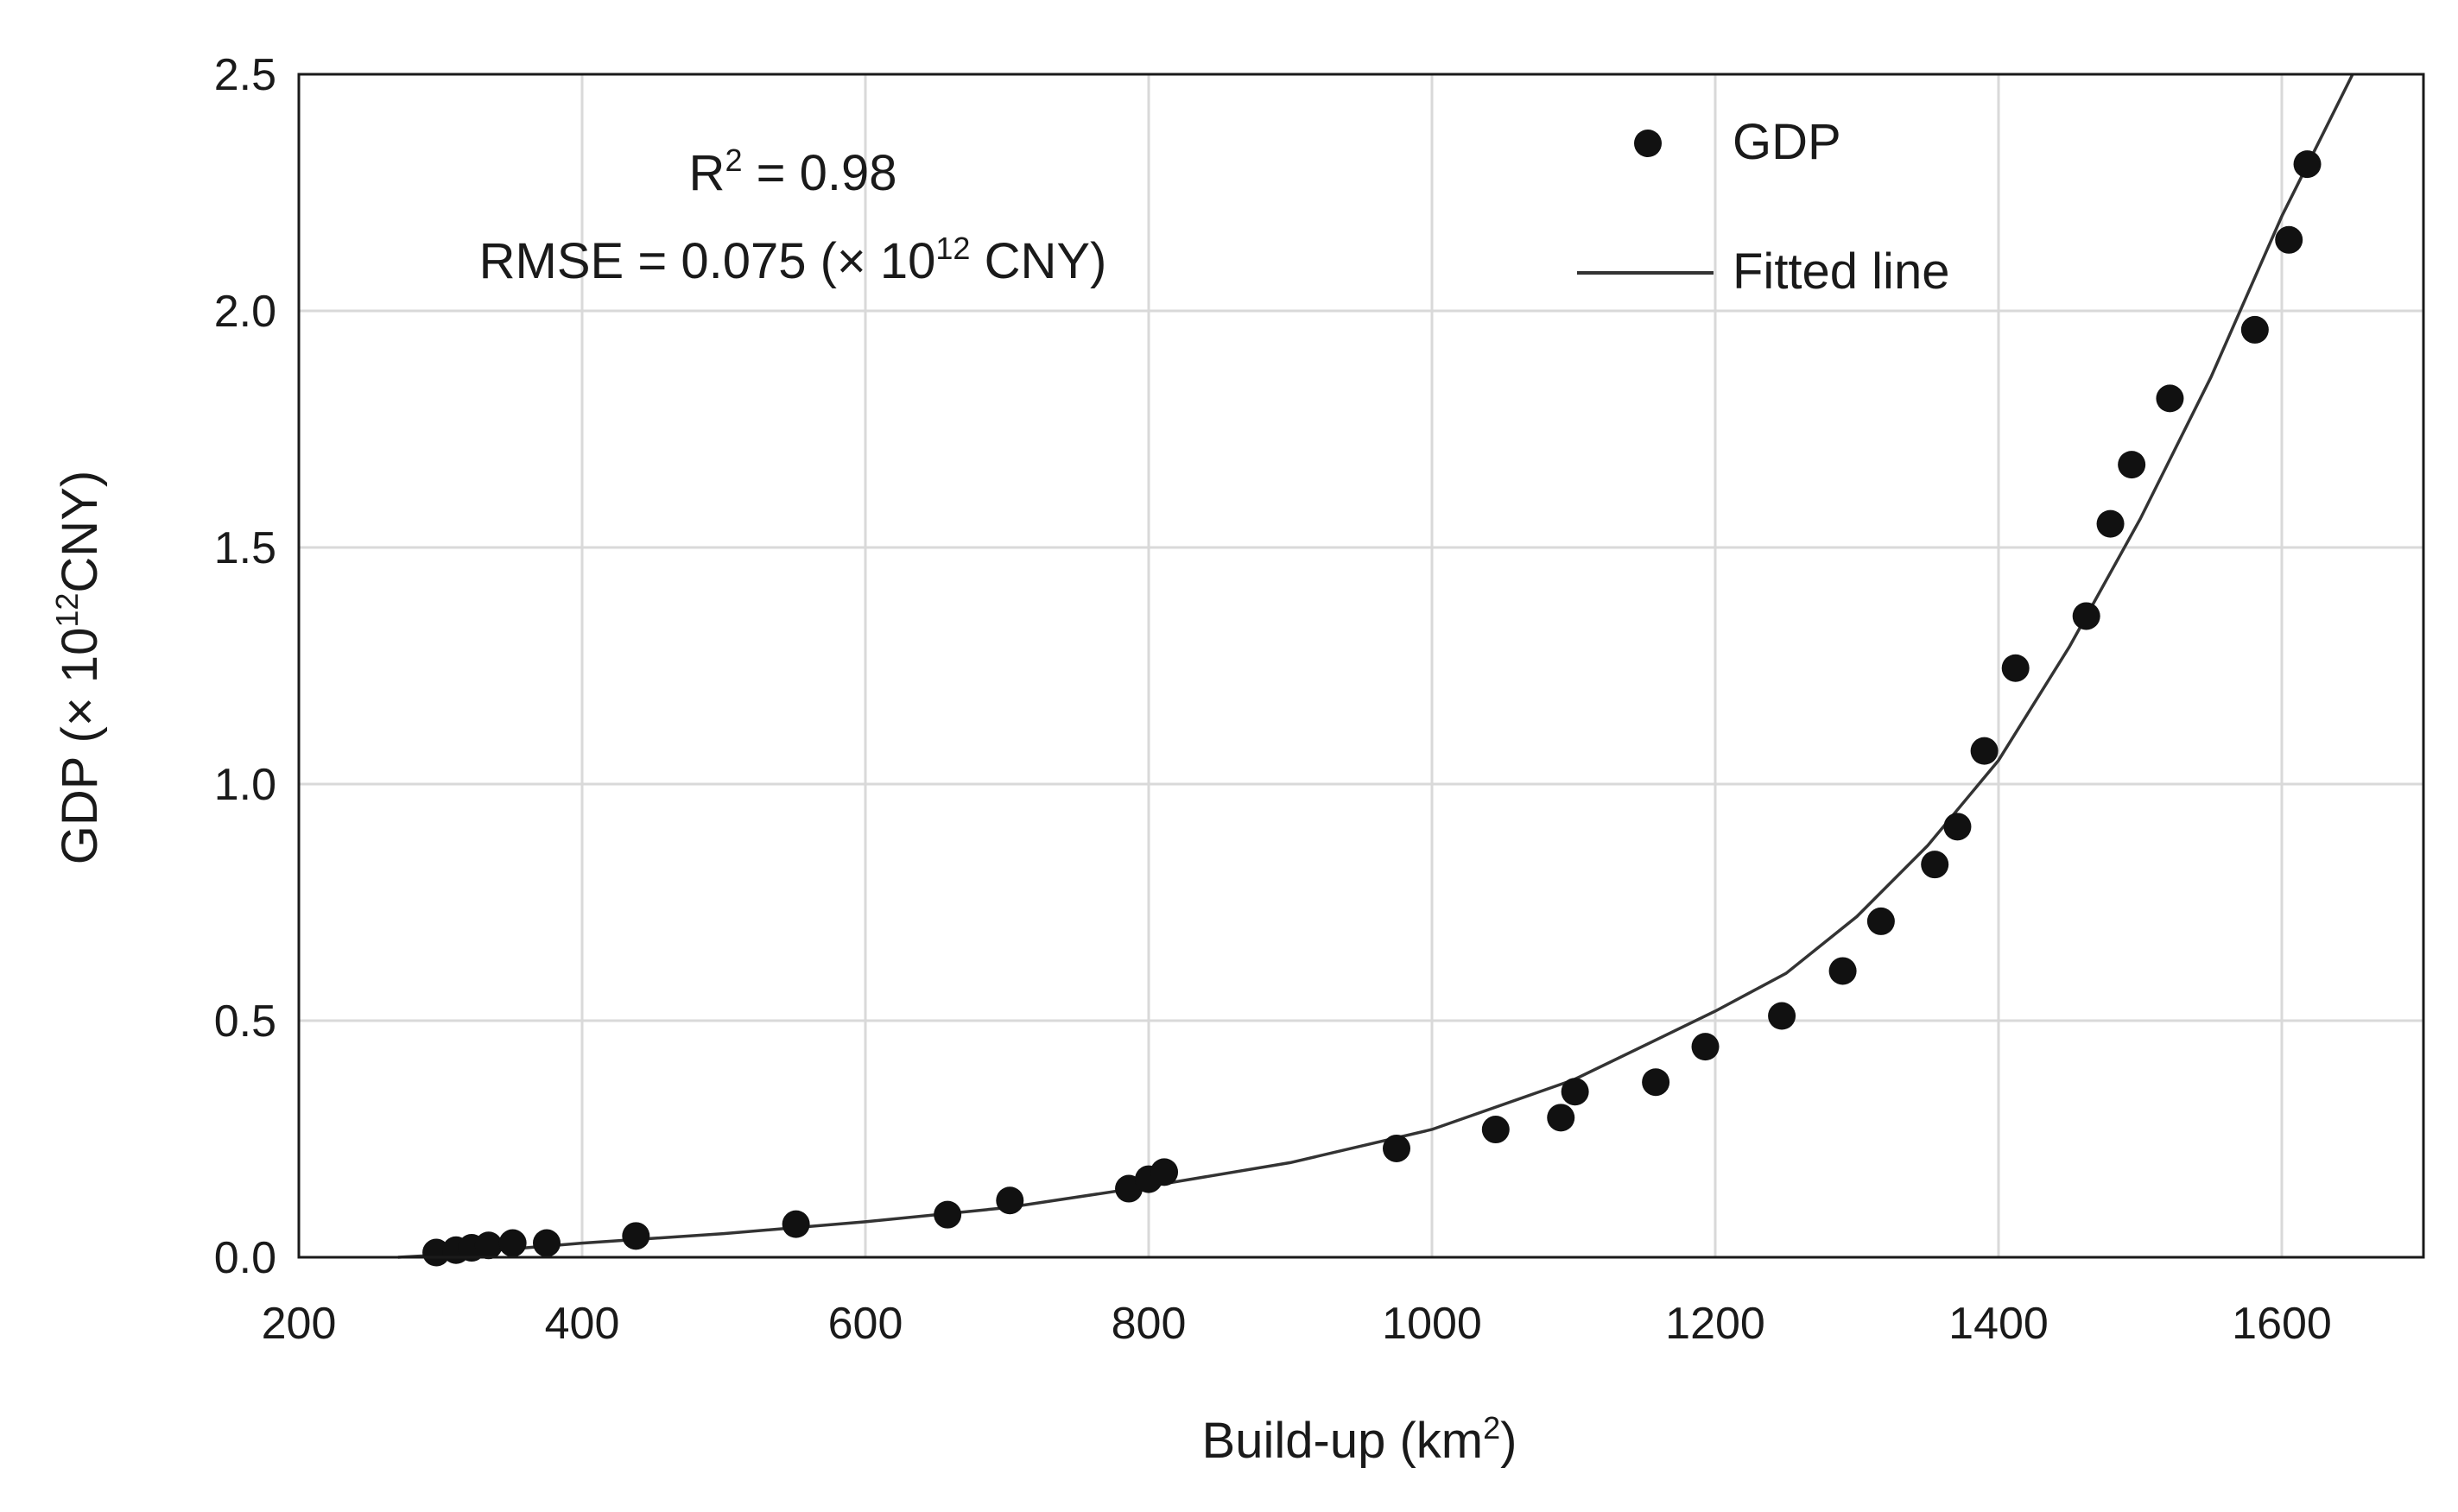 Image resolution: width=2458 pixels, height=1512 pixels. What do you see at coordinates (583, 1324) in the screenshot?
I see `x-tick-label: 400` at bounding box center [583, 1324].